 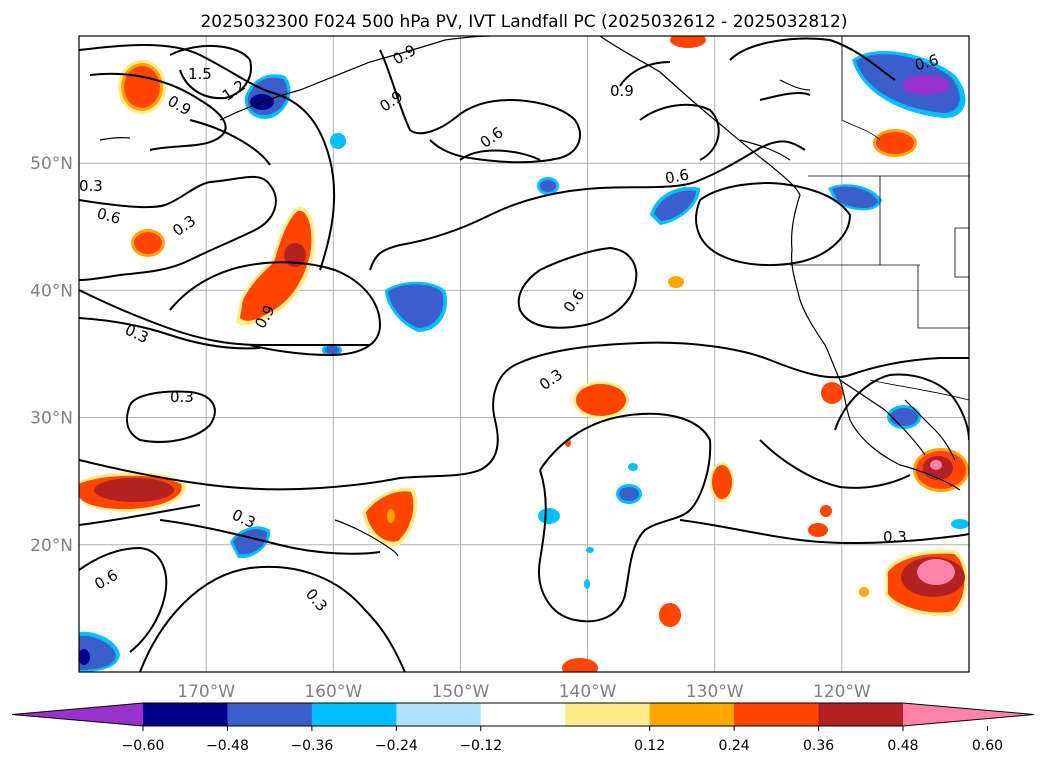 I want to click on contour-label: 0.9, so click(x=622, y=91).